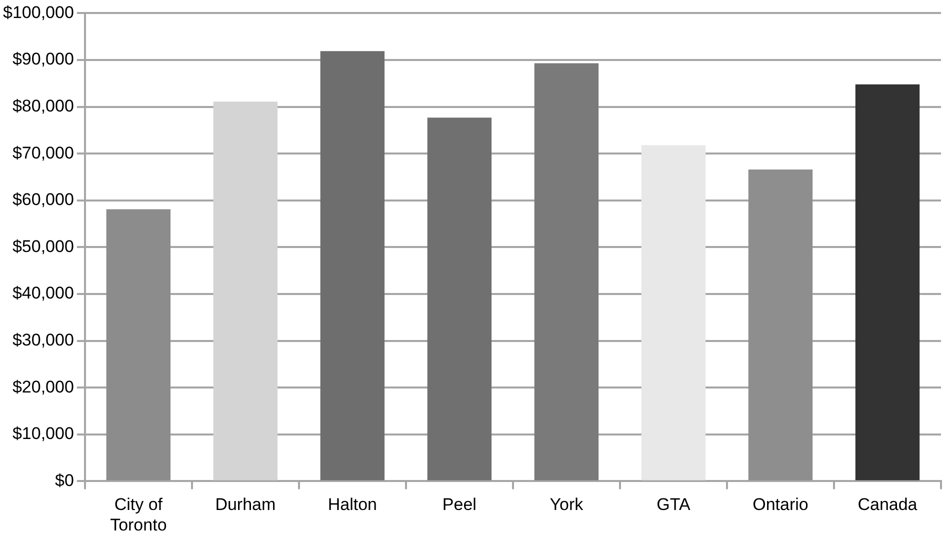 The height and width of the screenshot is (542, 947). Describe the element at coordinates (43, 106) in the screenshot. I see `y-tick-label: $80,000` at that location.